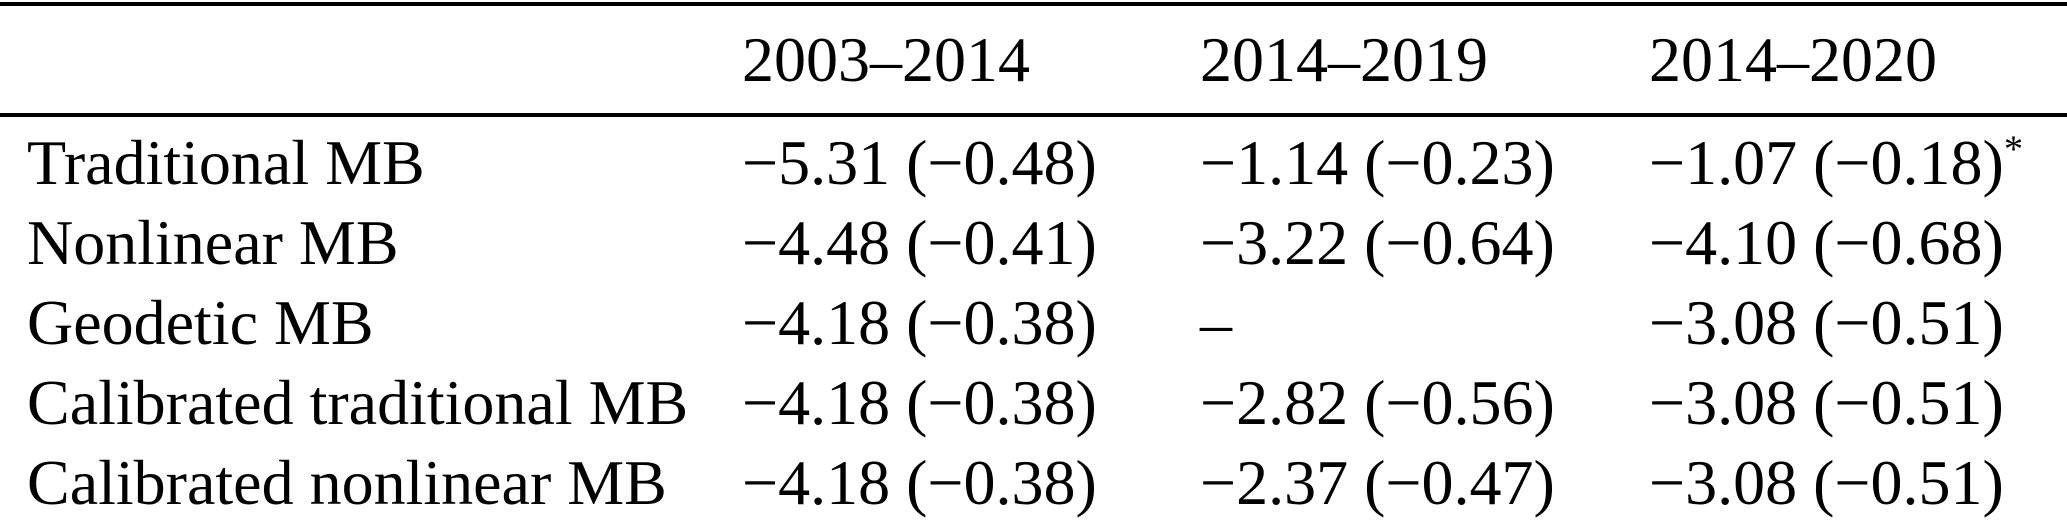 Image resolution: width=2067 pixels, height=531 pixels. I want to click on cell-value: −3.22 (−0.64), so click(1377, 242).